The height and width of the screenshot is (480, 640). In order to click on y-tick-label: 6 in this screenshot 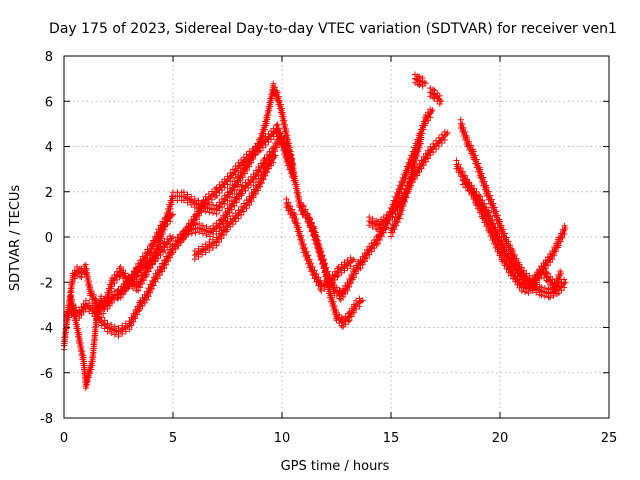, I will do `click(49, 102)`.